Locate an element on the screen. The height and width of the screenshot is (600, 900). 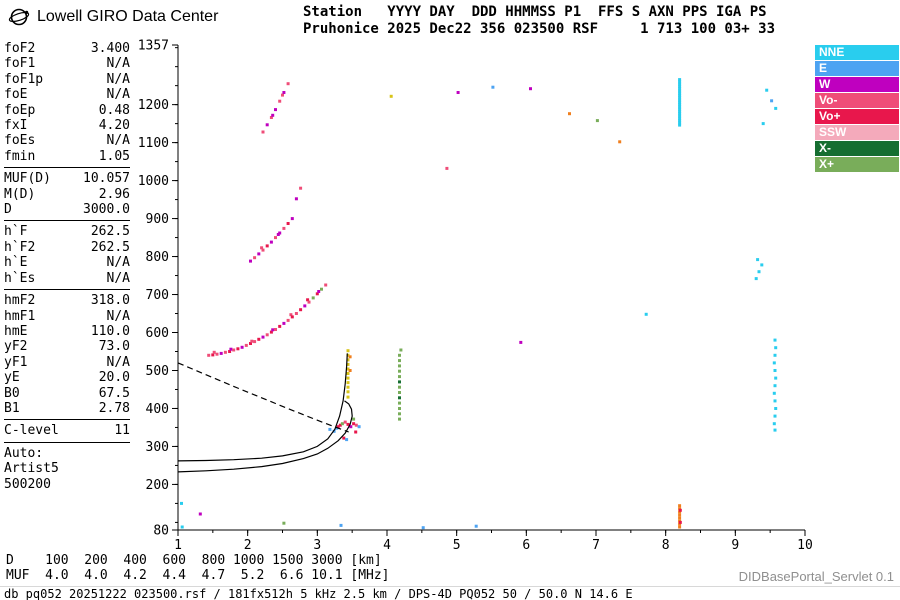
param-value: 3000.0 is located at coordinates (106, 210).